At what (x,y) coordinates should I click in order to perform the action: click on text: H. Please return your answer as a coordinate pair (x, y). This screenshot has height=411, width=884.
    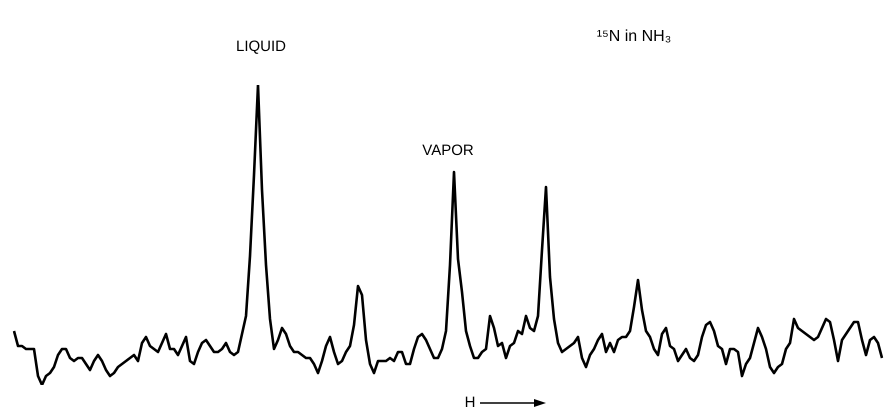
    Looking at the image, I should click on (470, 402).